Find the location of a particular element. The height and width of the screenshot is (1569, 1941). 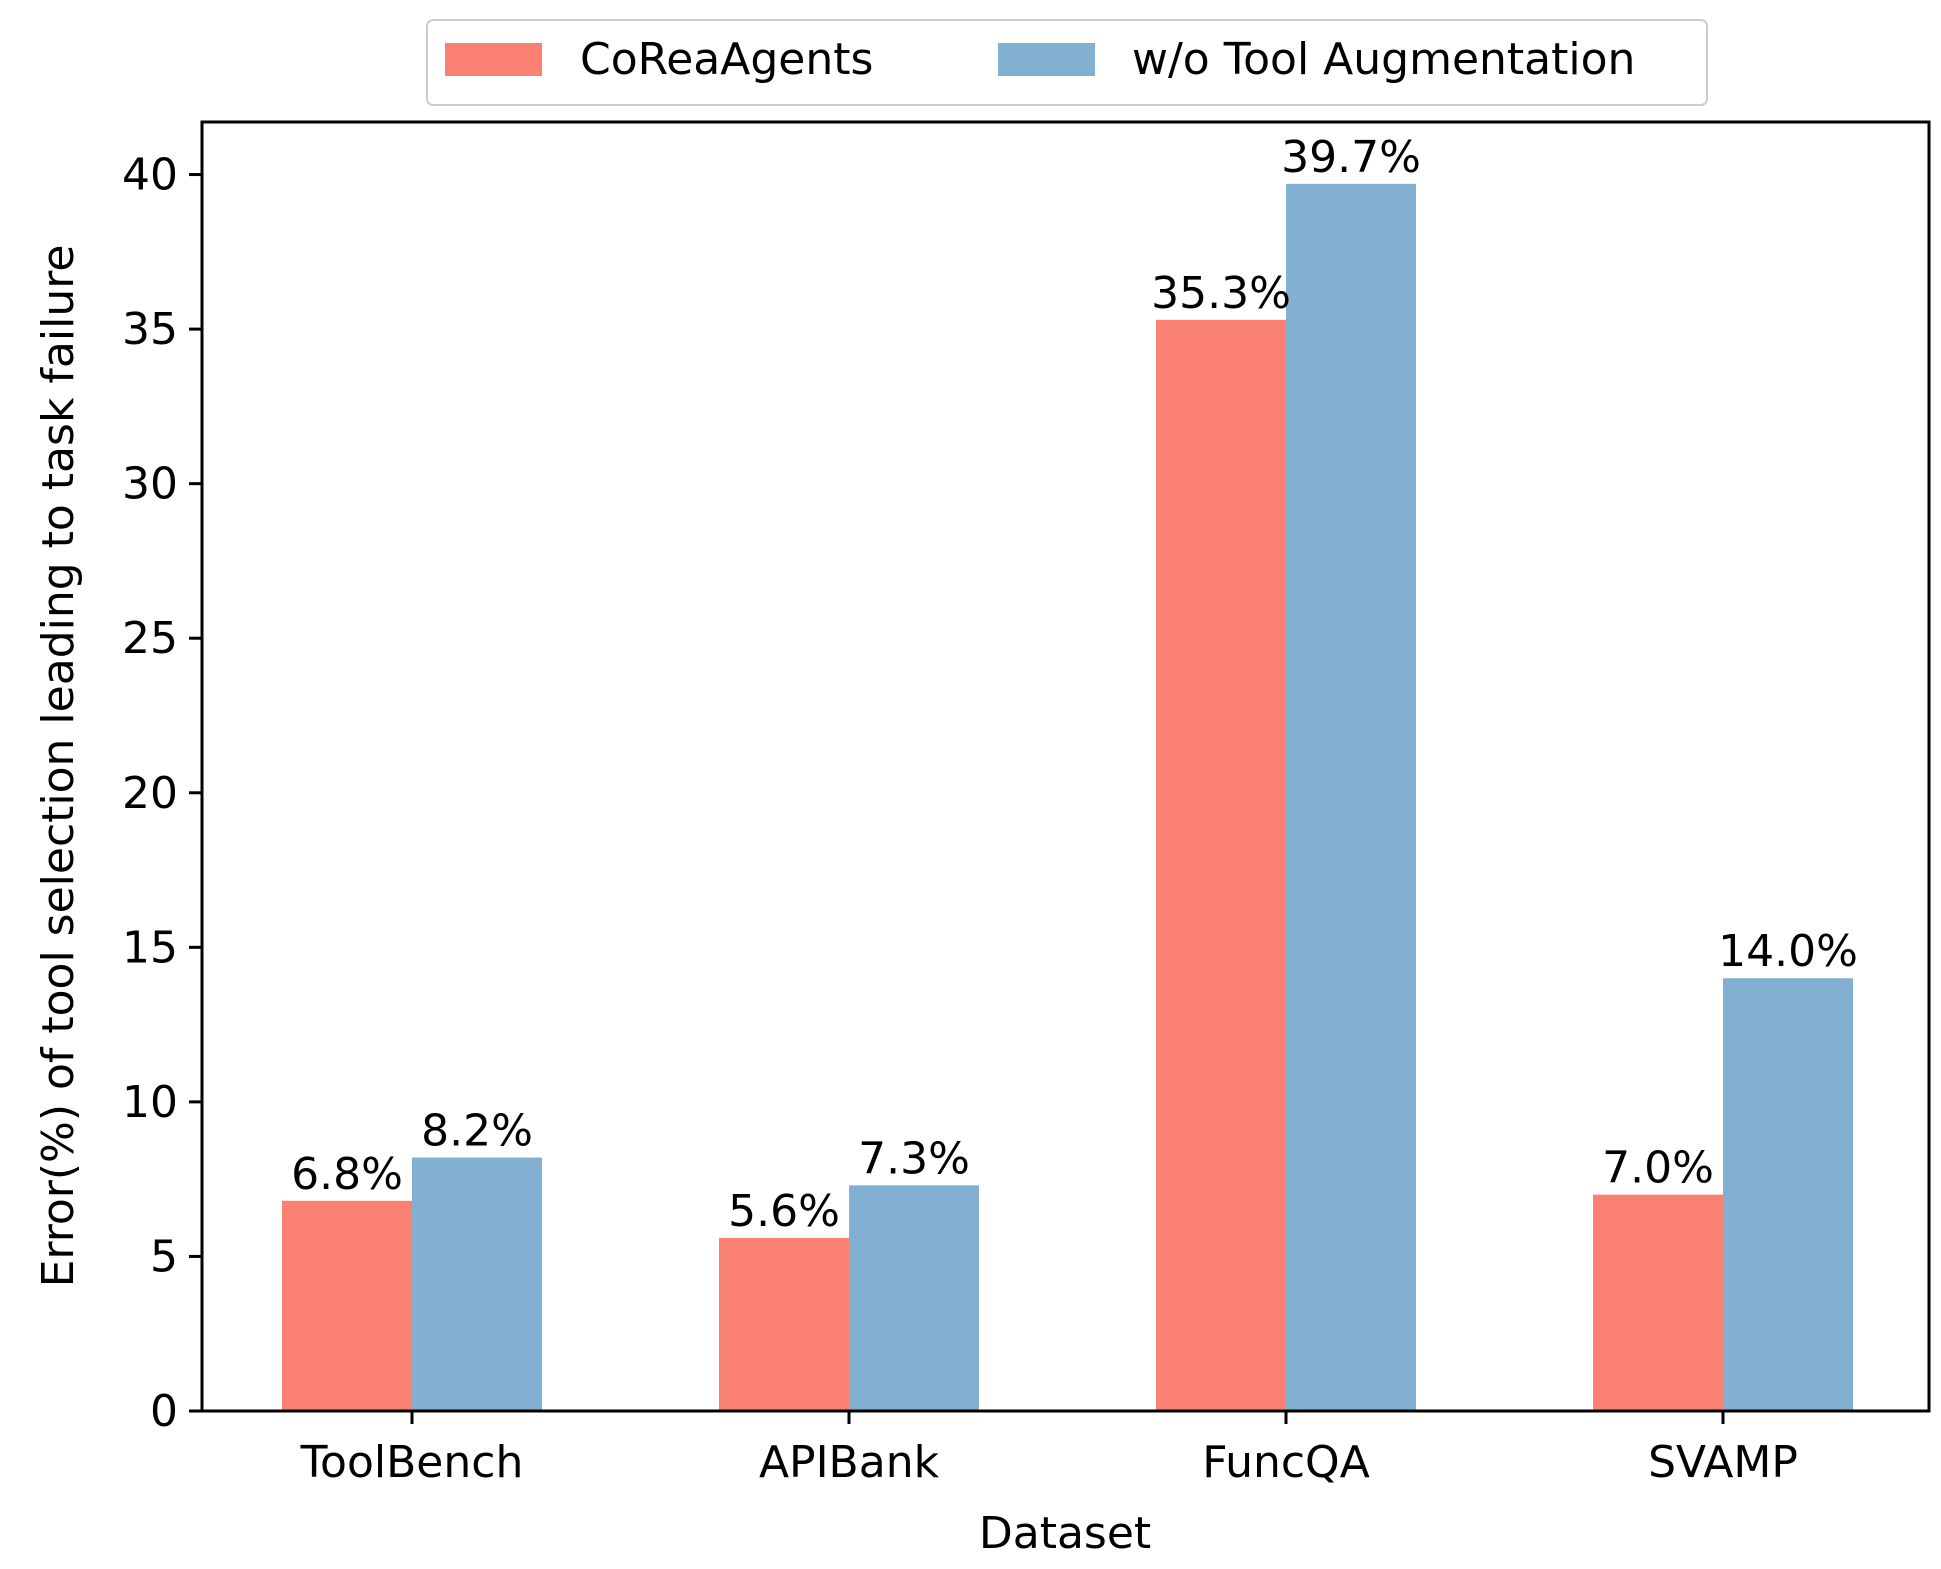

legend-label-coreaagents: CoReaAgents is located at coordinates (726, 59).